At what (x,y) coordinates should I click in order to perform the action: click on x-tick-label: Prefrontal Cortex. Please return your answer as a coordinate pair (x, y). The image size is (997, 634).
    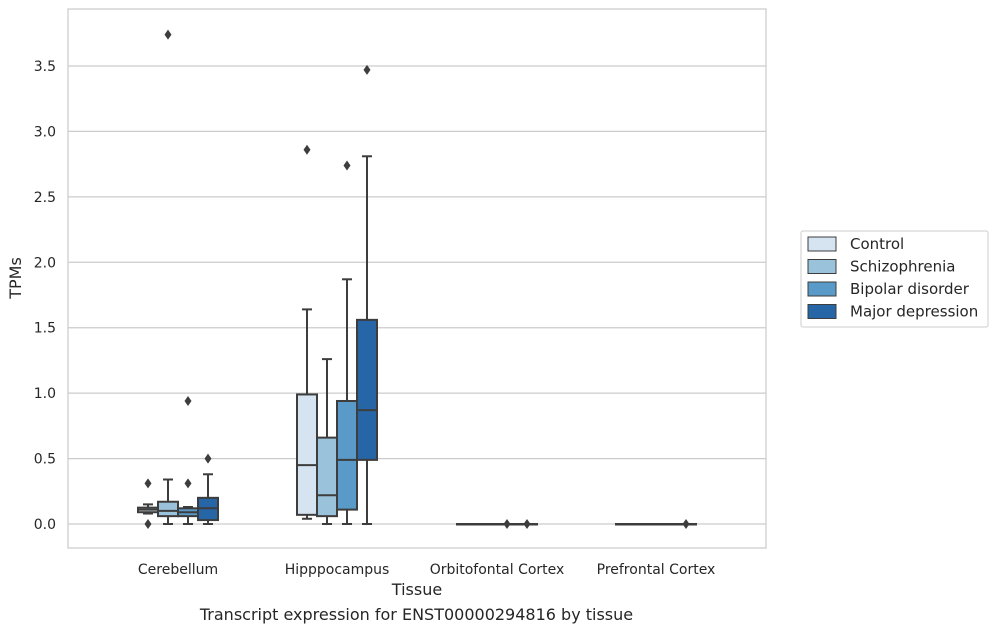
    Looking at the image, I should click on (656, 570).